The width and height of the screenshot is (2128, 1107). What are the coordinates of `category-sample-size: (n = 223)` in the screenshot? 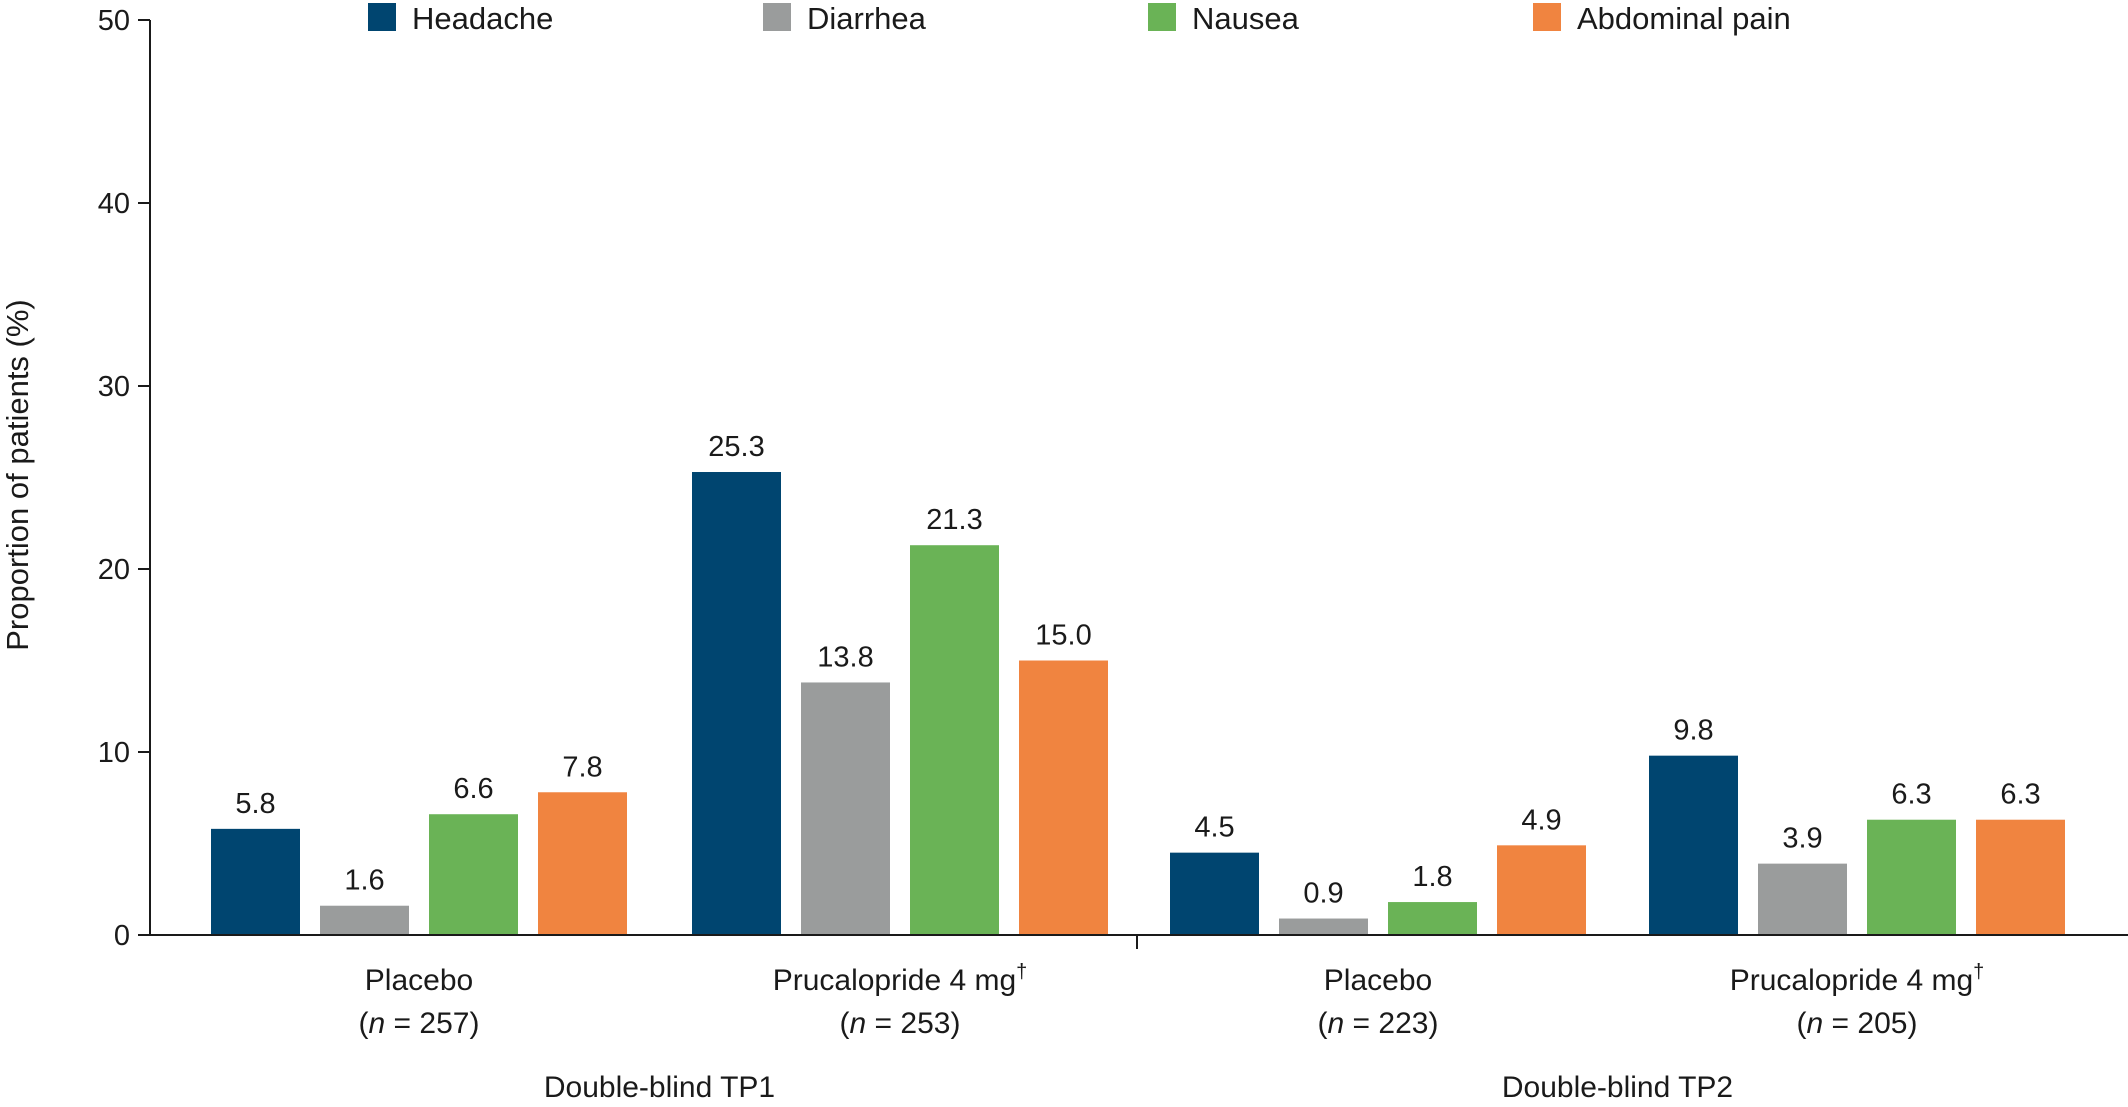 It's located at (1378, 1023).